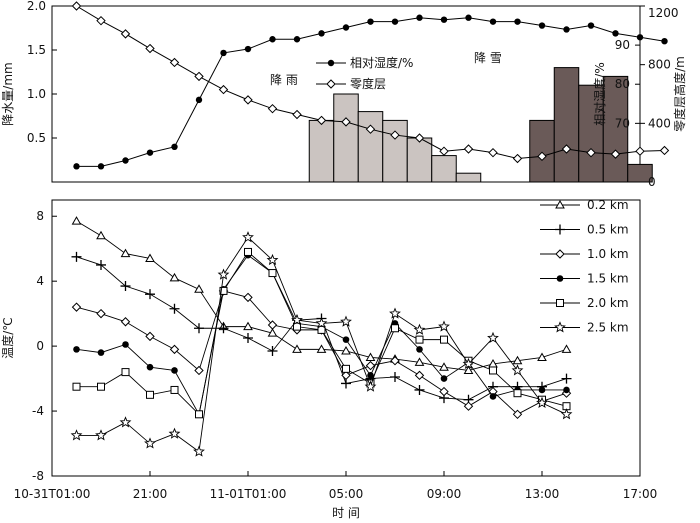 Image resolution: width=700 pixels, height=523 pixels. What do you see at coordinates (560, 327) in the screenshot?
I see `legend-marker` at bounding box center [560, 327].